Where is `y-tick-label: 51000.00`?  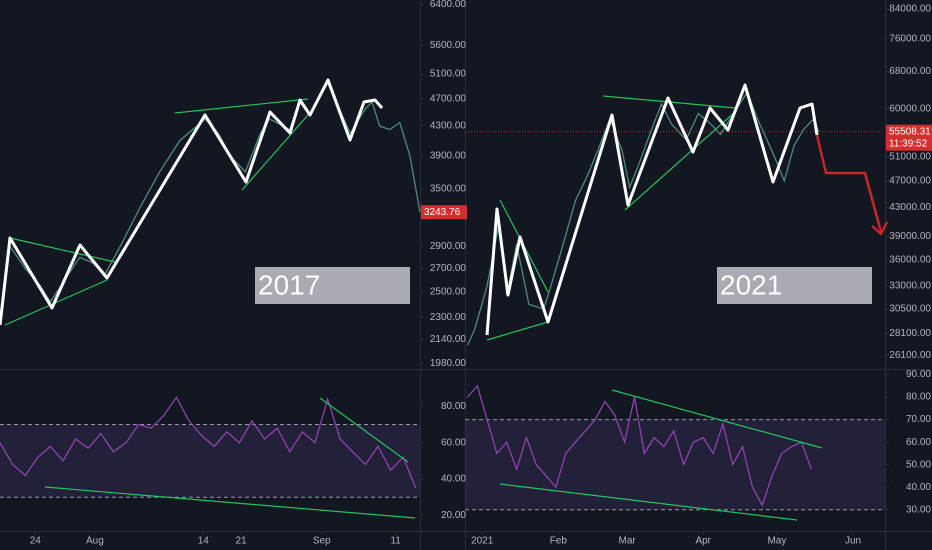 y-tick-label: 51000.00 is located at coordinates (910, 156).